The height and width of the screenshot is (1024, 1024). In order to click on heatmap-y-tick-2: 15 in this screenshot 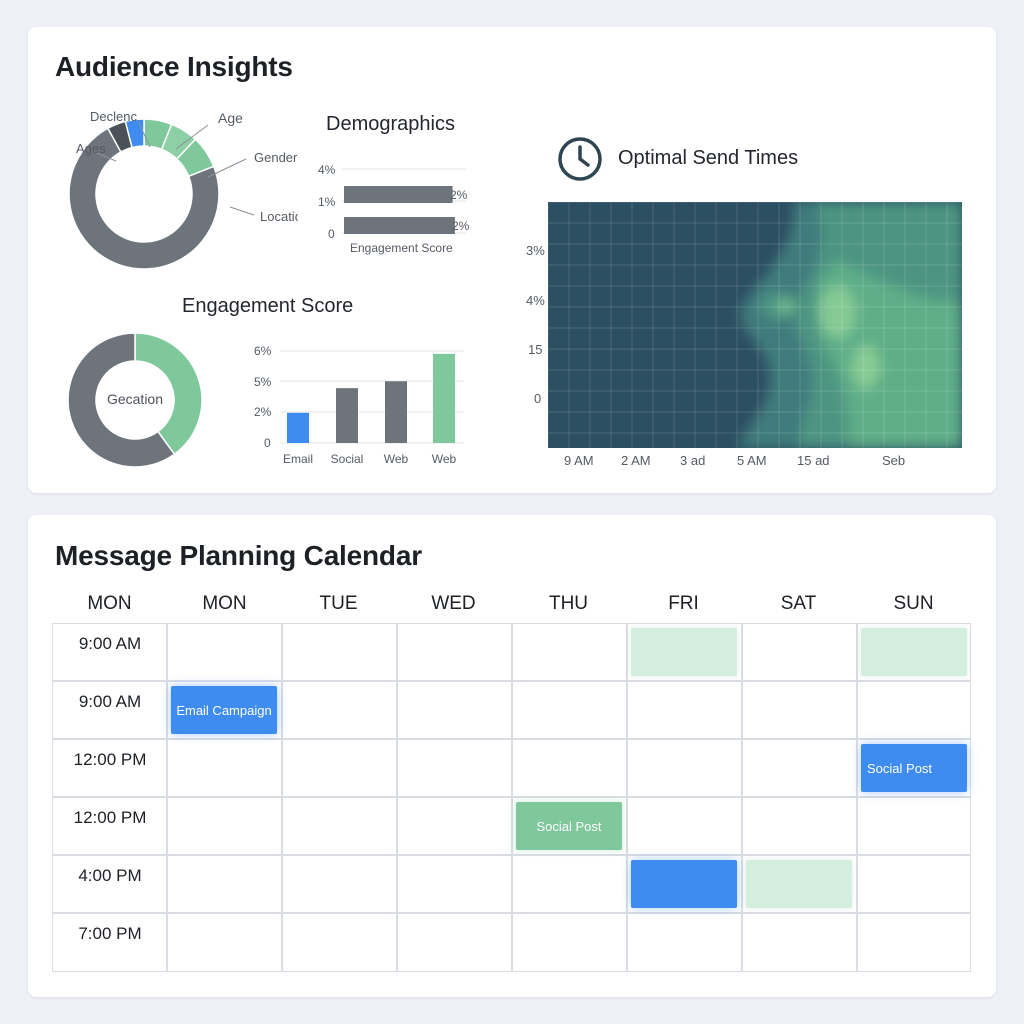, I will do `click(535, 349)`.